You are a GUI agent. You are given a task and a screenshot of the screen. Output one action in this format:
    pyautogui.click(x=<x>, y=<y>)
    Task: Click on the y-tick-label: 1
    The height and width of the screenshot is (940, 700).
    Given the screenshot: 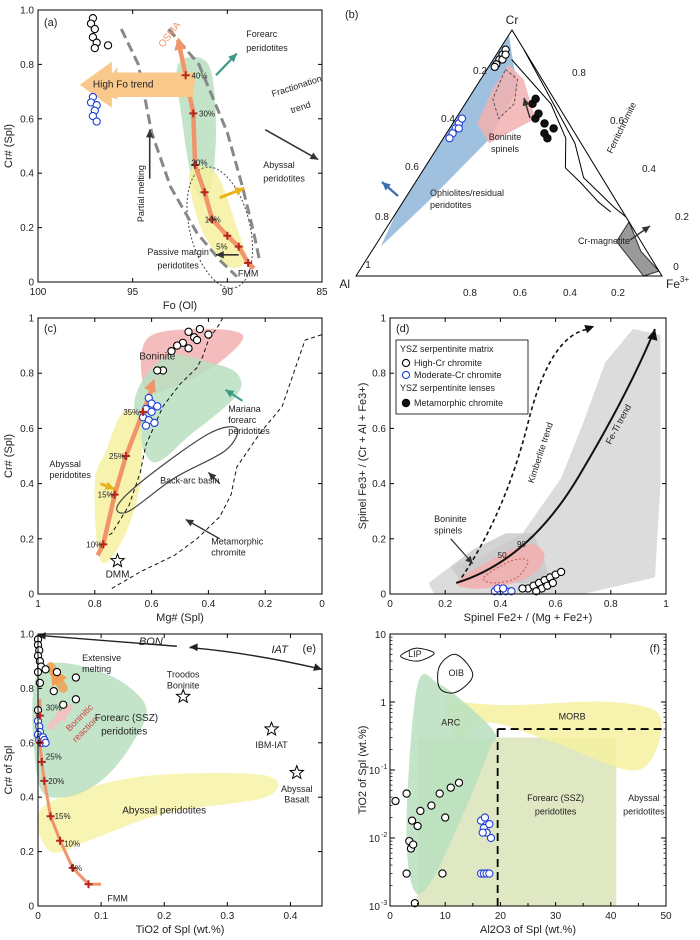 What is the action you would take?
    pyautogui.click(x=383, y=319)
    